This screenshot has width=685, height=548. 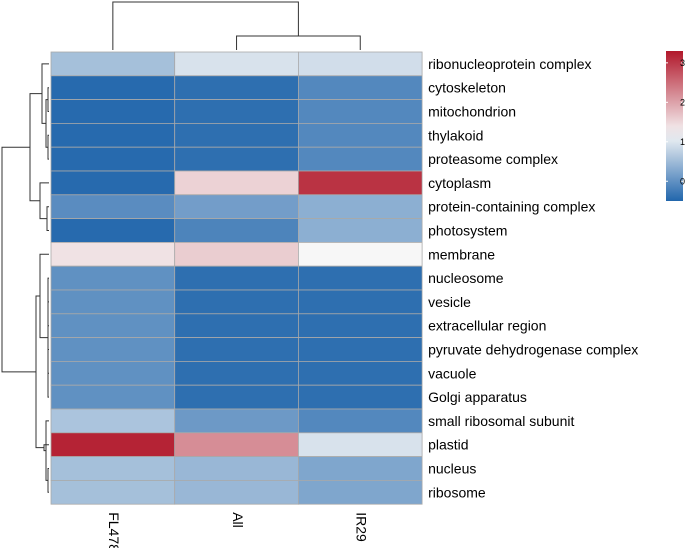 What do you see at coordinates (452, 469) in the screenshot?
I see `row-label: nucleus` at bounding box center [452, 469].